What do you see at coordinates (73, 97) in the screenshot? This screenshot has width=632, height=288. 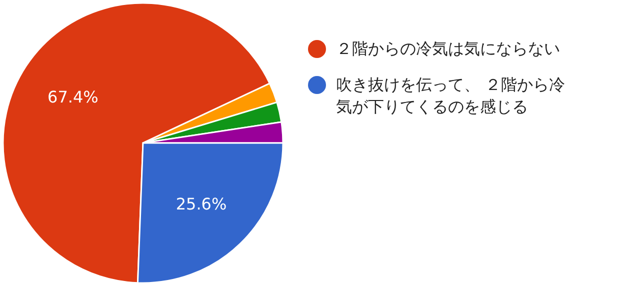 I see `data-label: 67.4%` at bounding box center [73, 97].